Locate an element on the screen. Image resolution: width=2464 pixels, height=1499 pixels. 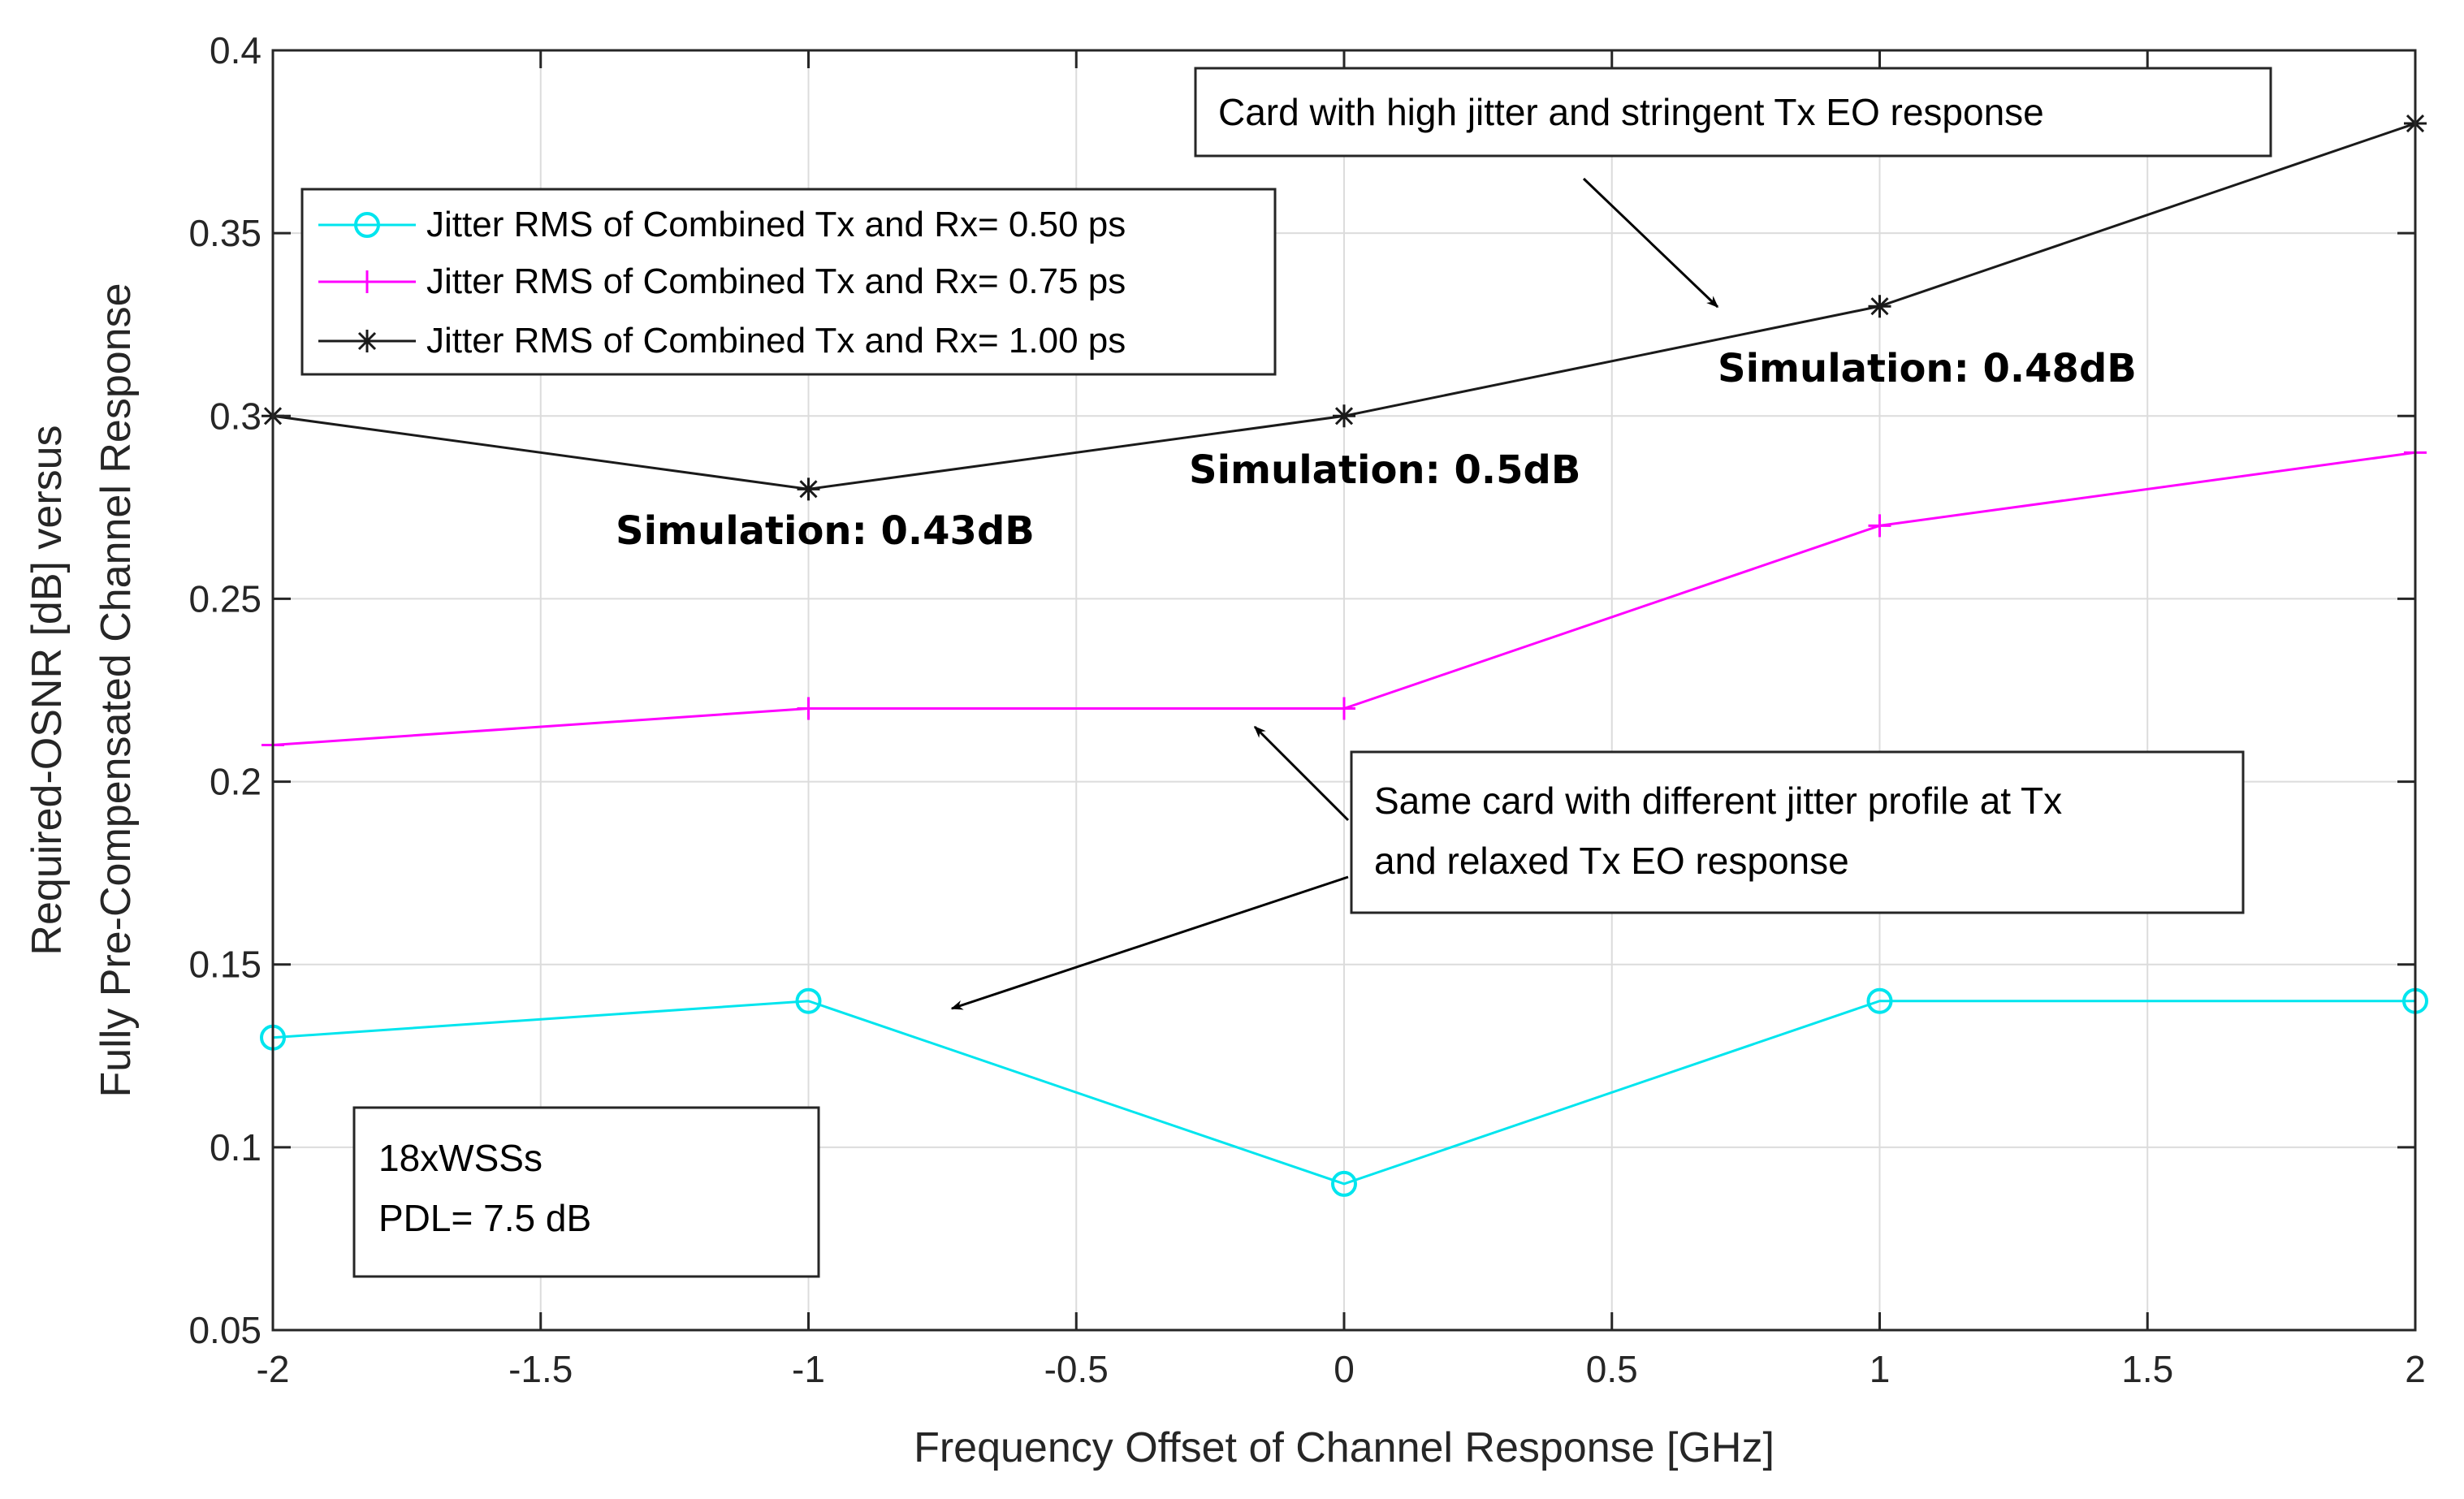
simulation-label-048: Simulation: 0.48dB is located at coordinates (1927, 369).